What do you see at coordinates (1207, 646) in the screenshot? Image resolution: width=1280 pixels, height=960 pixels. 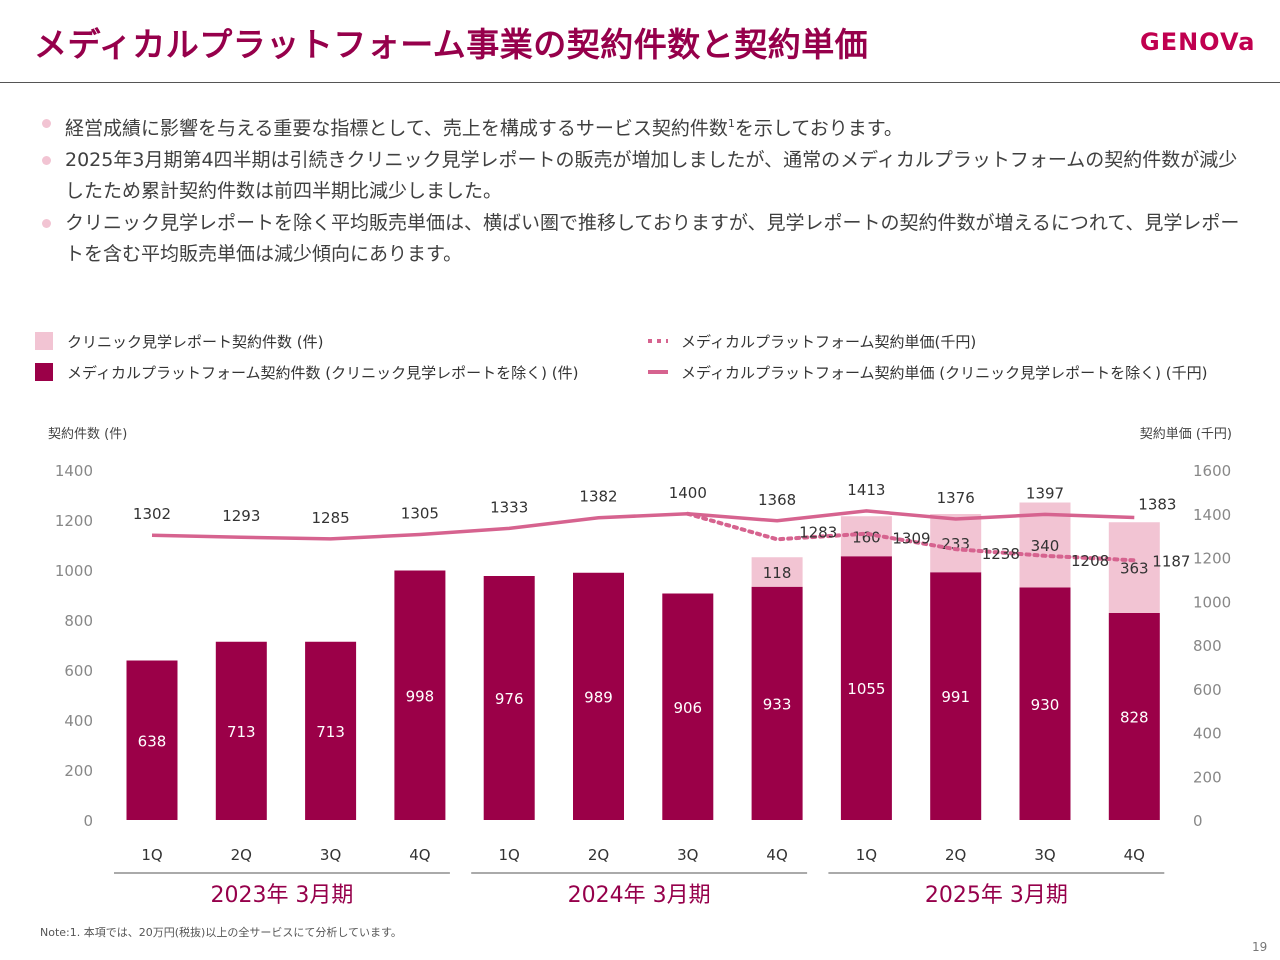 I see `y-right-tick-label: 800` at bounding box center [1207, 646].